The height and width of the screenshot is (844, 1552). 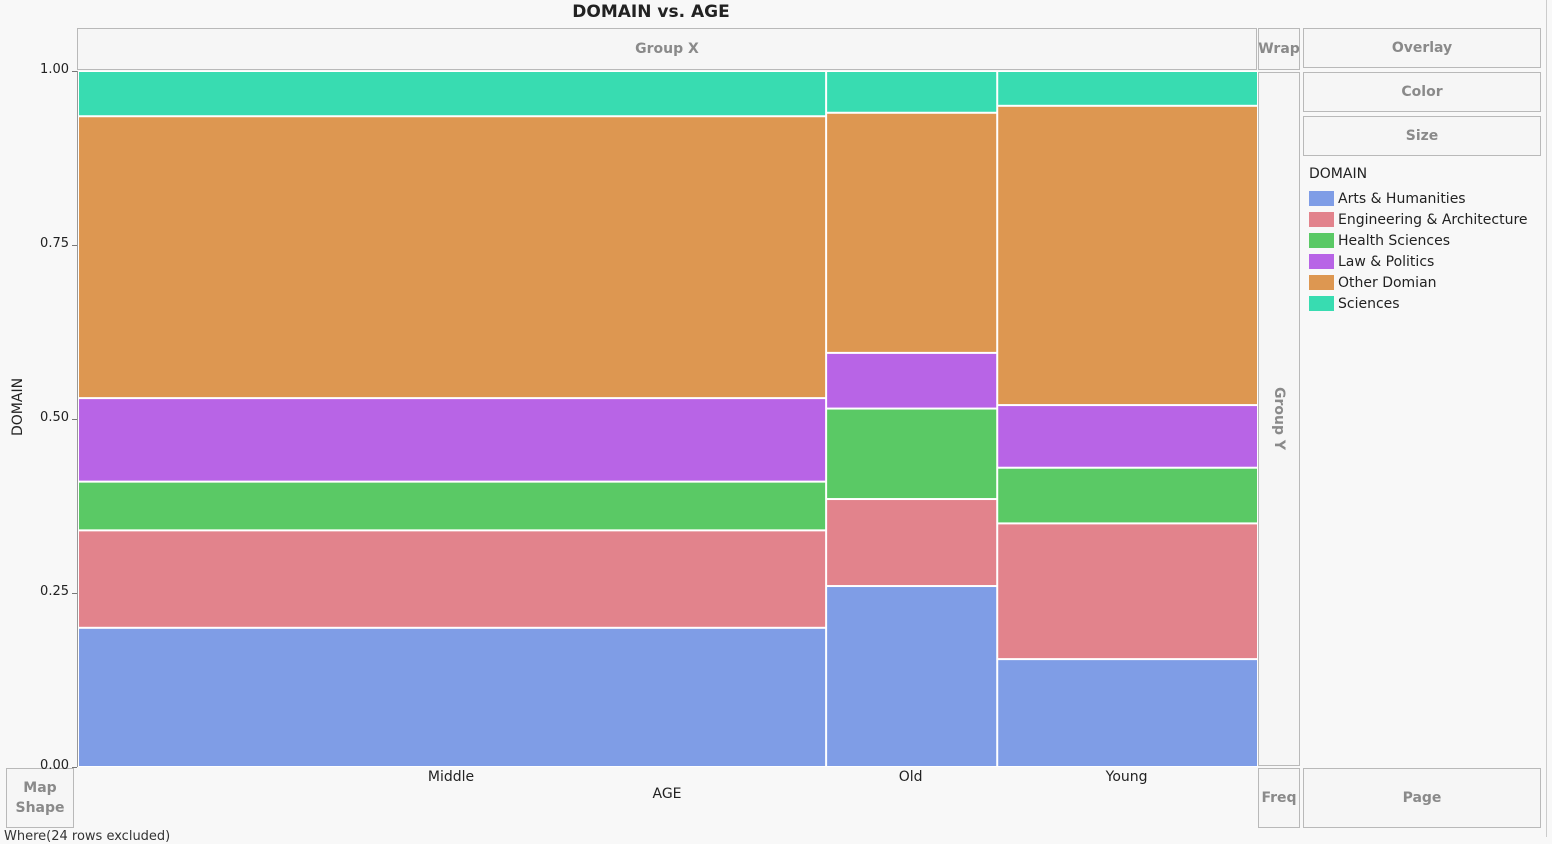 I want to click on legend-item: Law & Politics, so click(x=1418, y=261).